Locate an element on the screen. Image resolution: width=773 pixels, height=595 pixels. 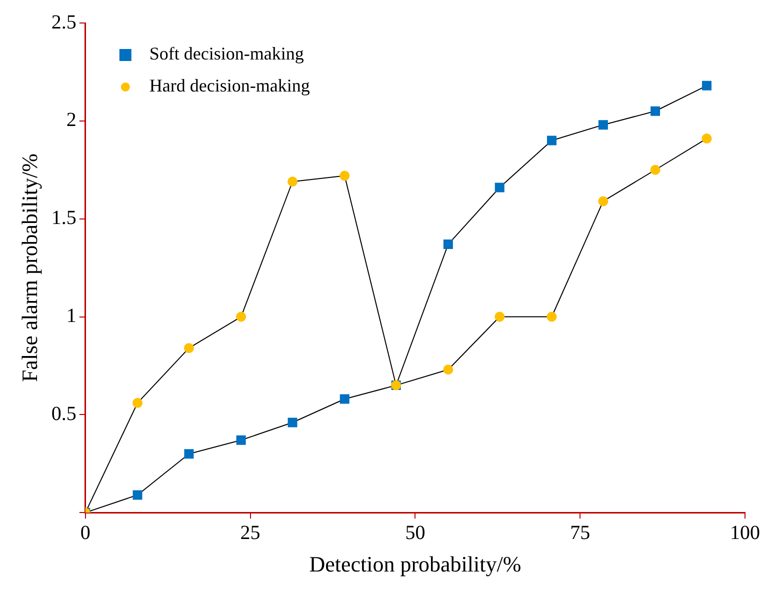
y-tick-label: 2 is located at coordinates (71, 120).